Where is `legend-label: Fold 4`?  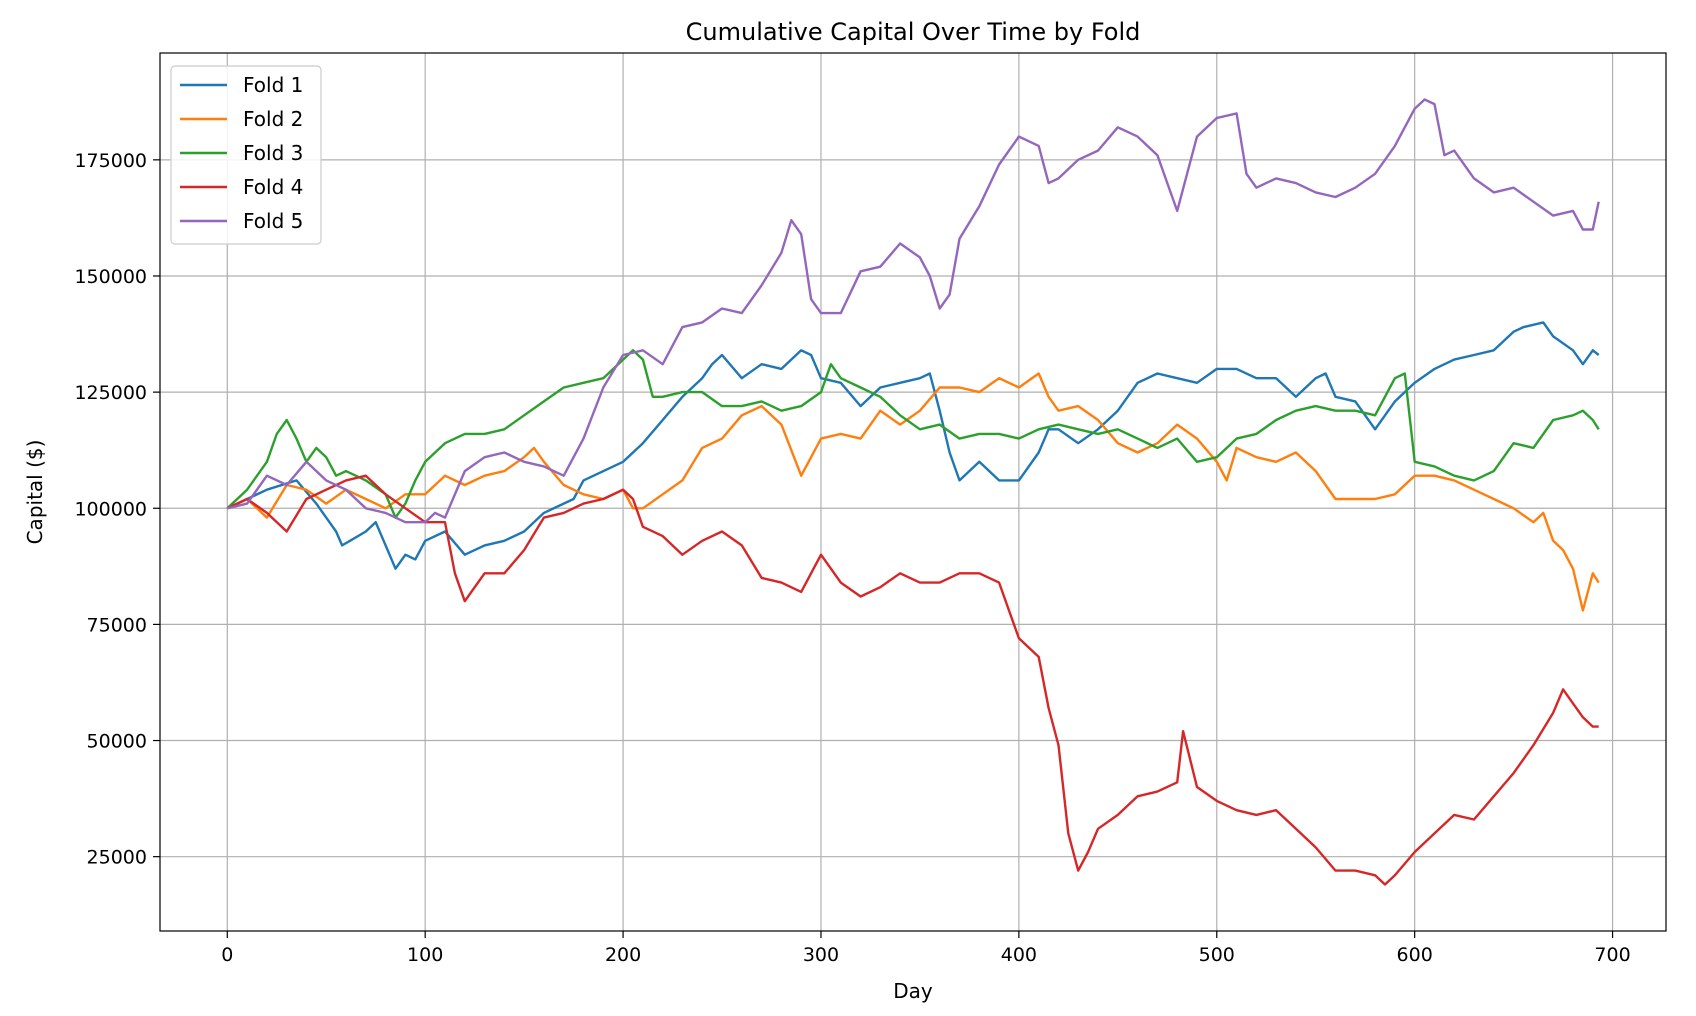 legend-label: Fold 4 is located at coordinates (273, 187).